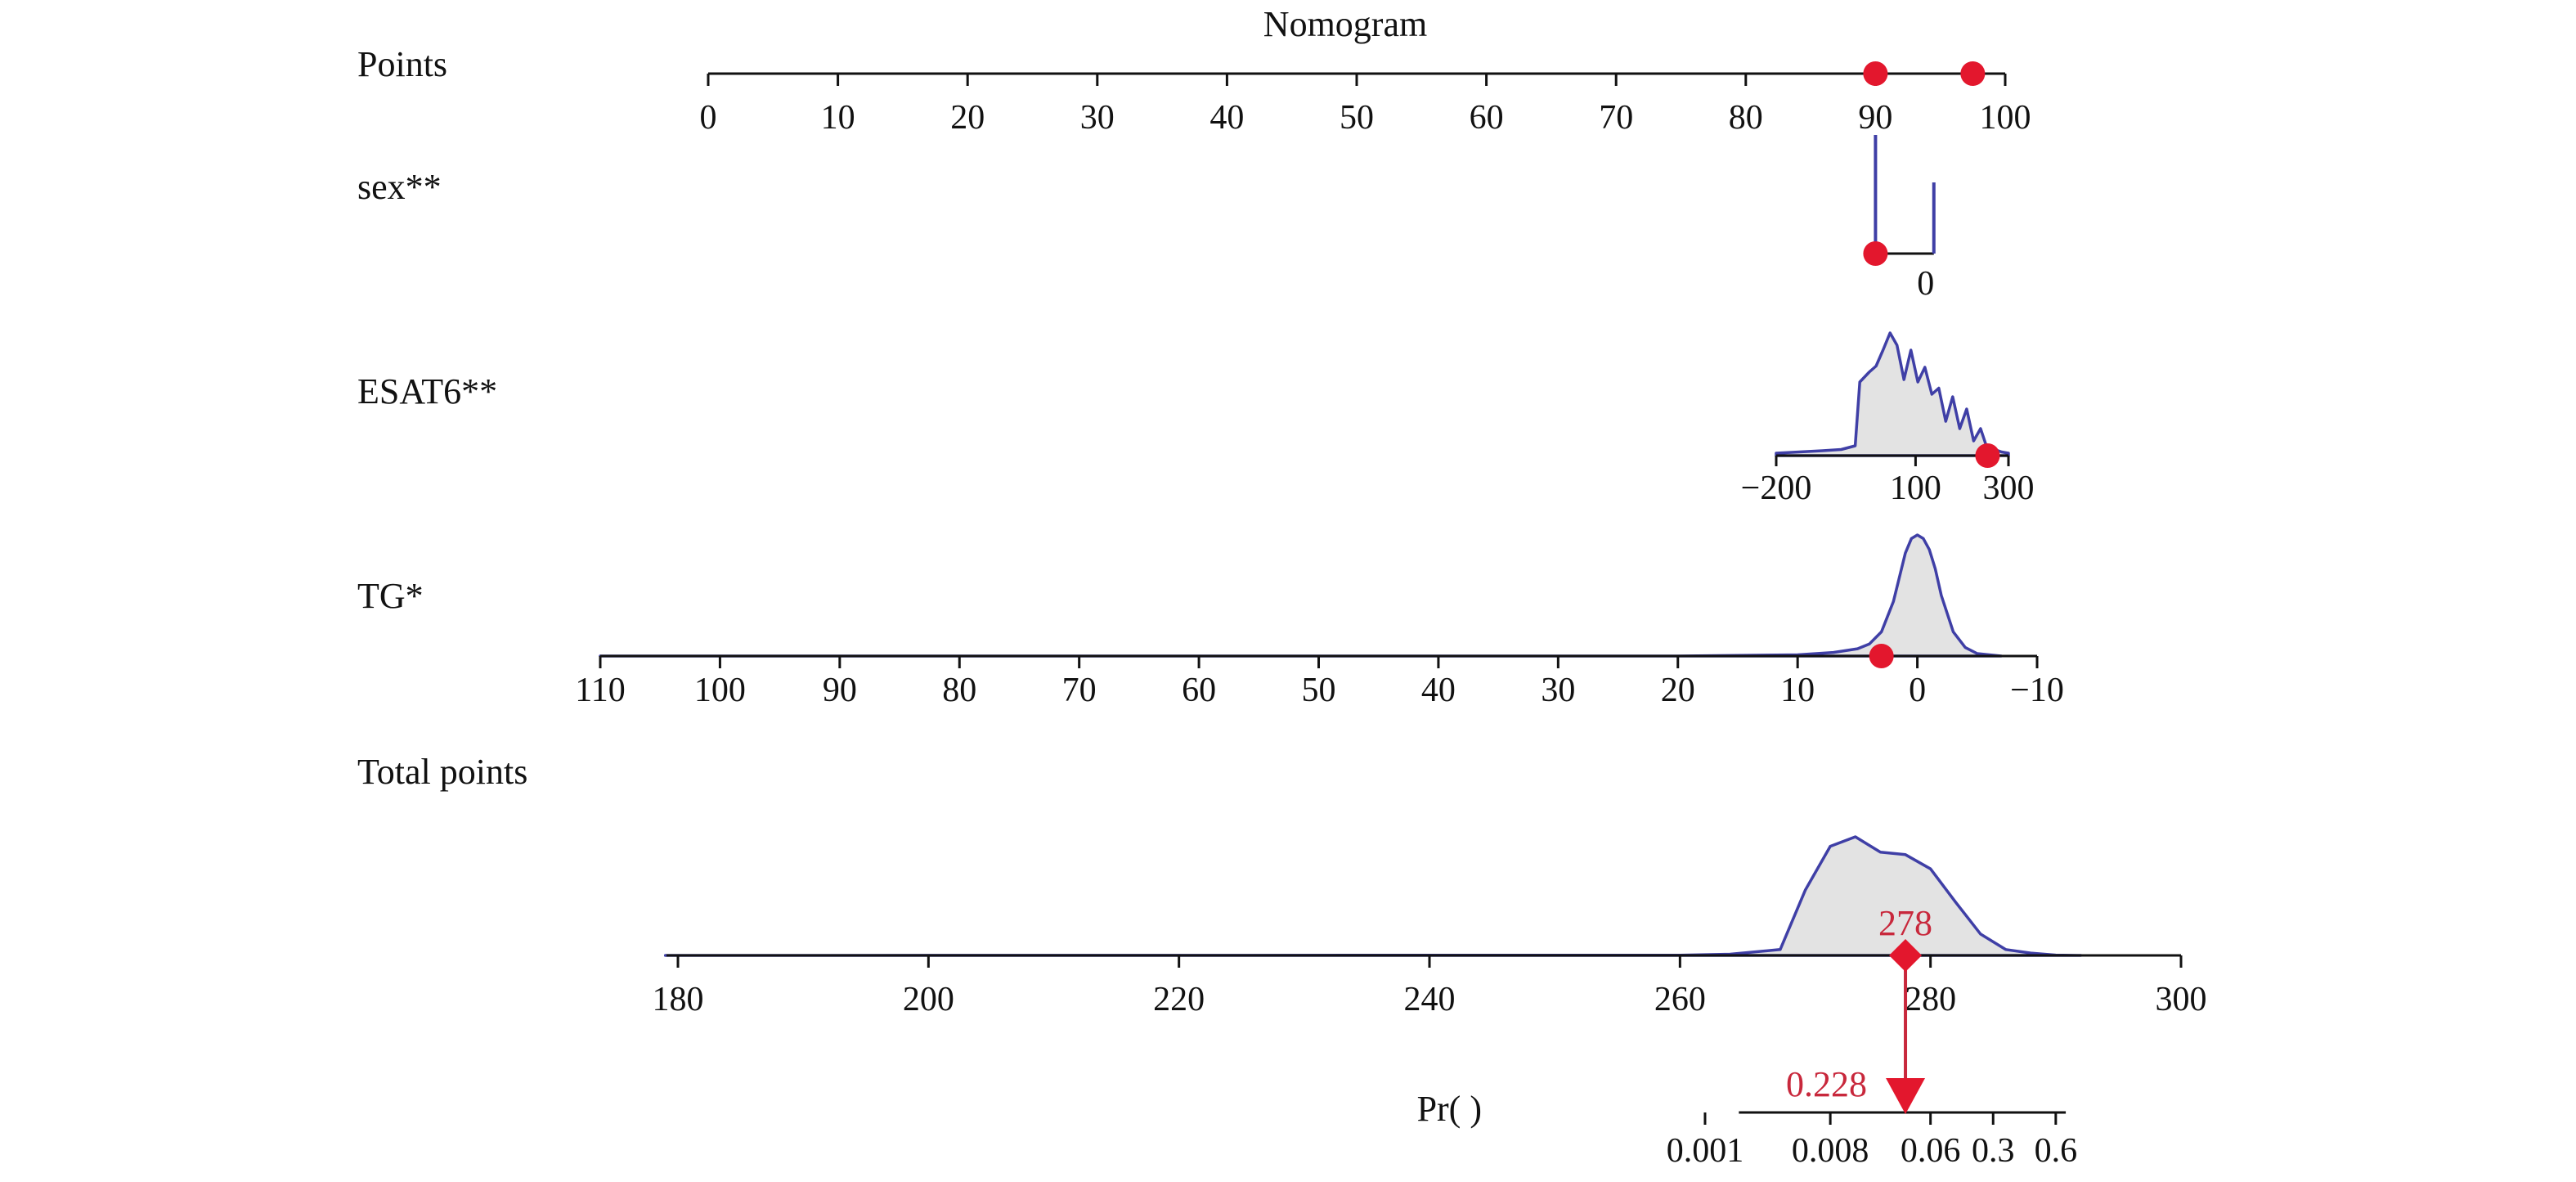 This screenshot has height=1182, width=2576. Describe the element at coordinates (1830, 1151) in the screenshot. I see `probability-tick-label: 0.008` at that location.